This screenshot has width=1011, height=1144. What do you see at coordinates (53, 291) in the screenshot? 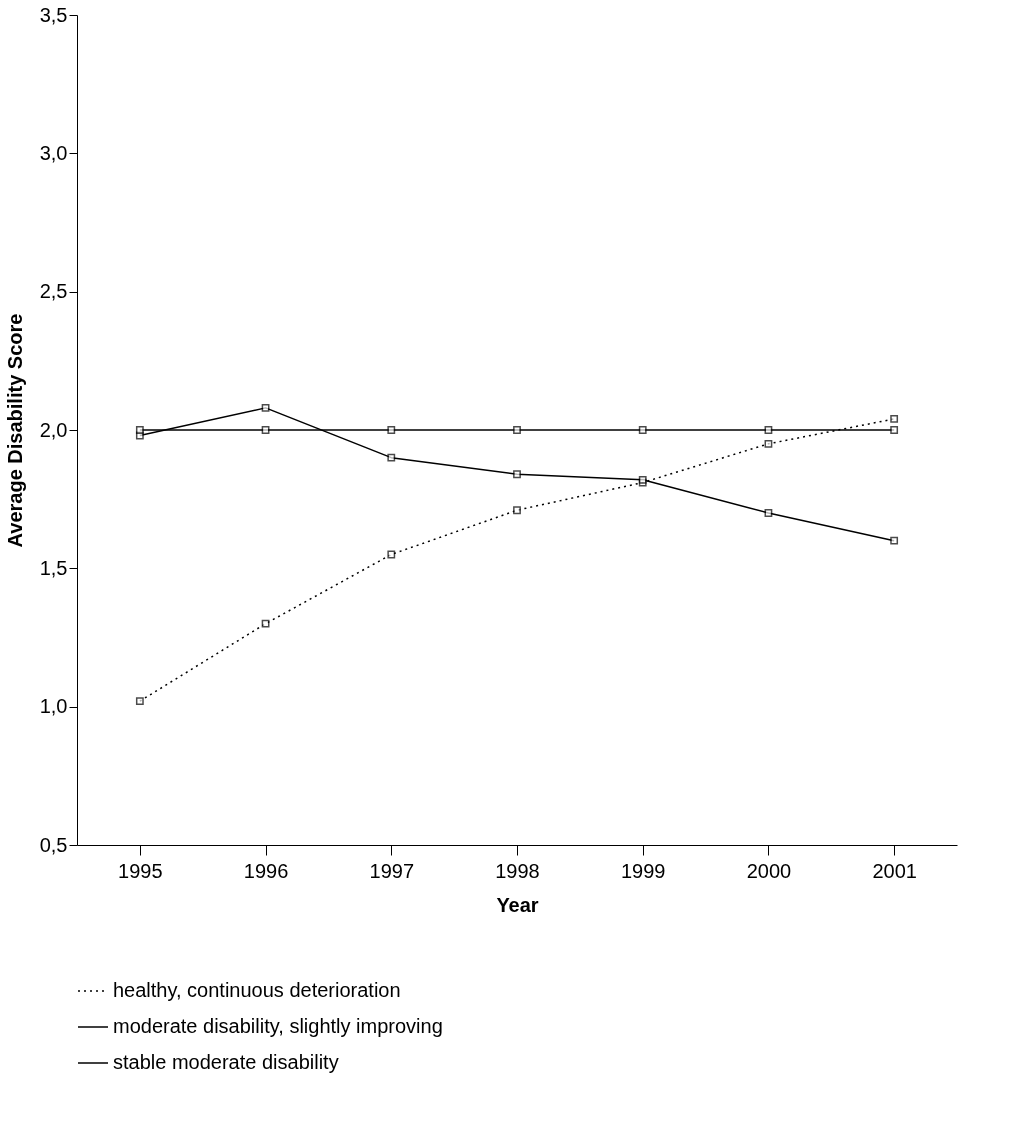
I see `y-tick-label: 2,5` at bounding box center [53, 291].